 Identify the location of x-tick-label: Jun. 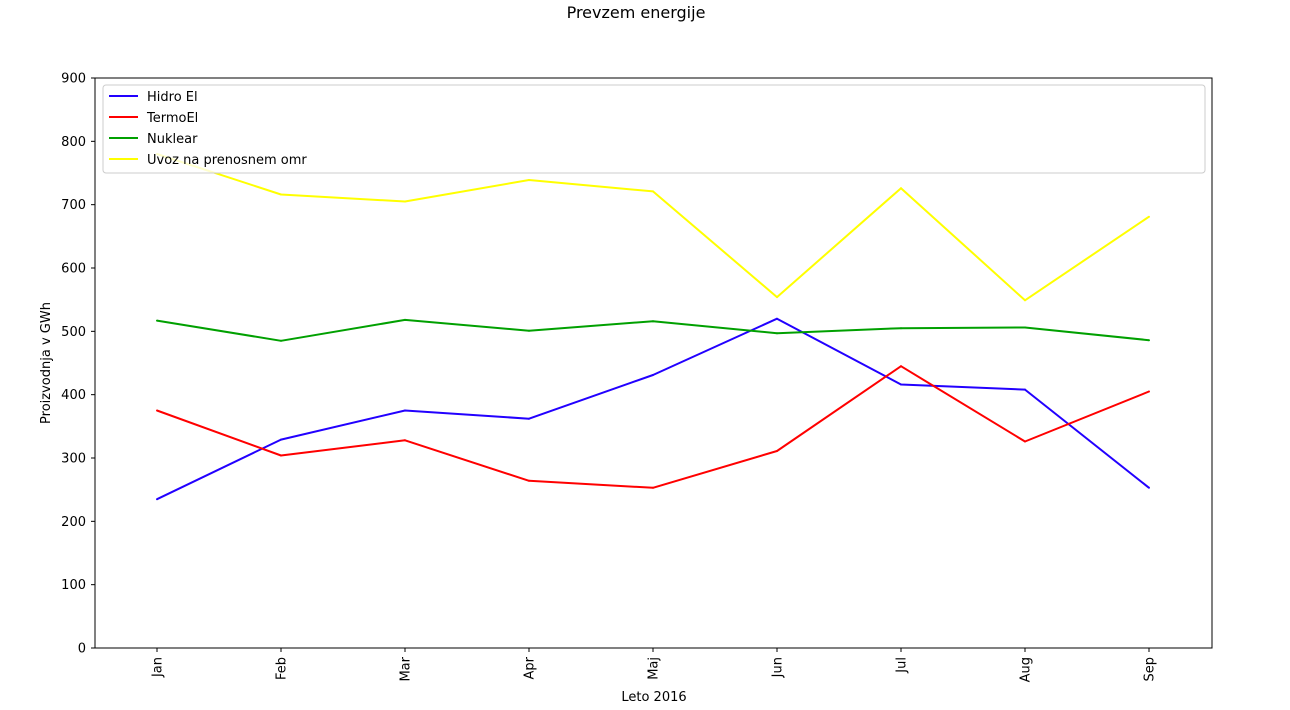
(778, 667).